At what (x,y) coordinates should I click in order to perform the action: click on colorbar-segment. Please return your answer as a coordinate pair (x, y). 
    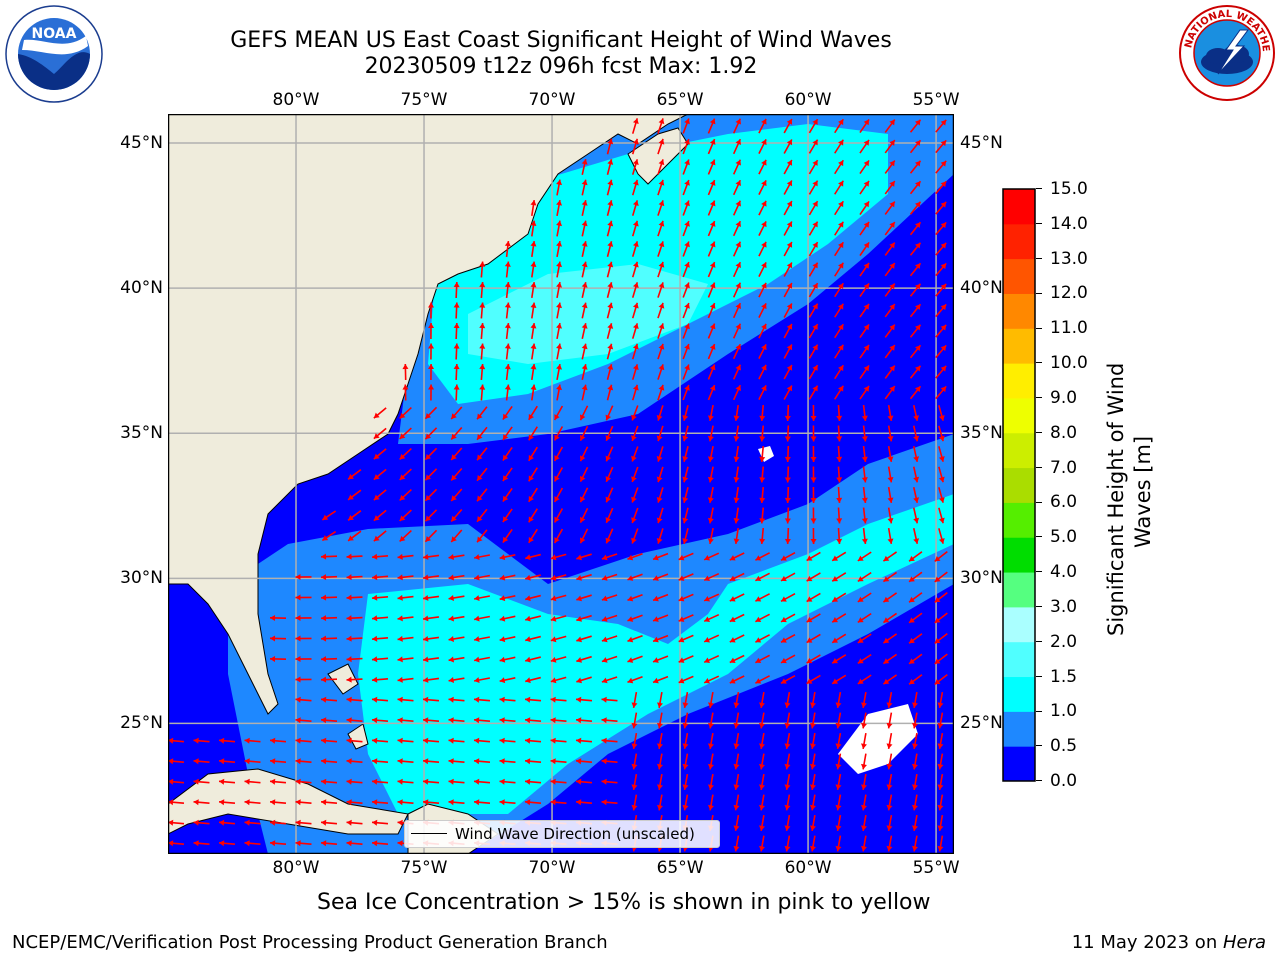
    Looking at the image, I should click on (1019, 415).